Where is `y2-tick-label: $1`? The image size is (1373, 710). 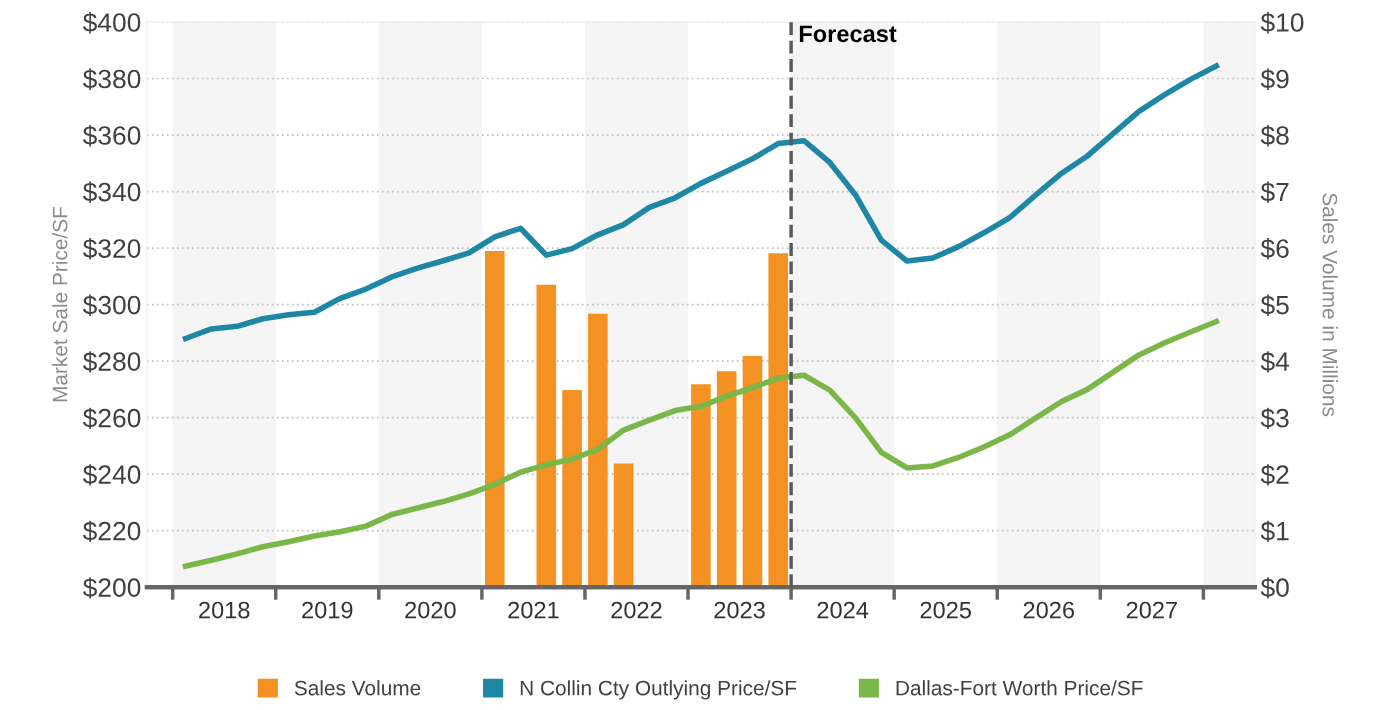
y2-tick-label: $1 is located at coordinates (1274, 531).